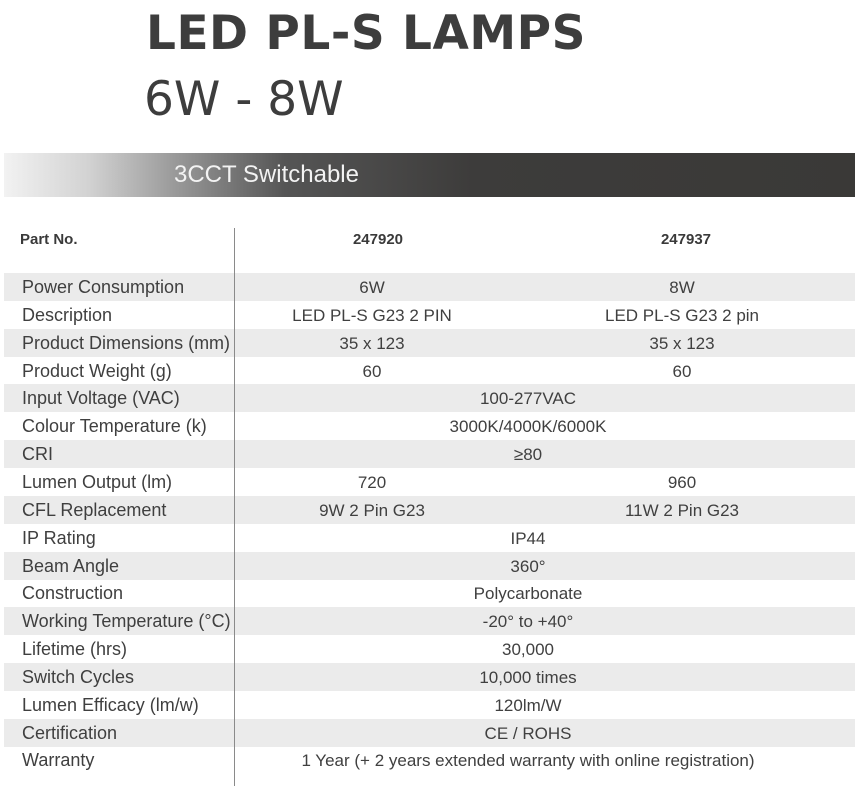 Image resolution: width=855 pixels, height=786 pixels. Describe the element at coordinates (70, 732) in the screenshot. I see `spec-label: Certification` at that location.